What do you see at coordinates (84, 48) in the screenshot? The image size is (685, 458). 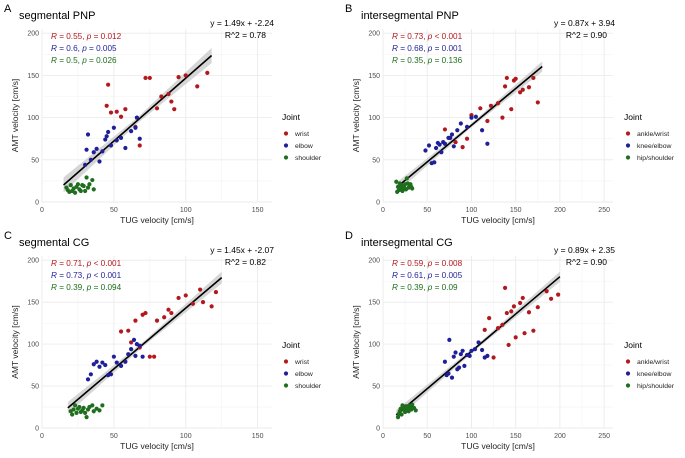 I see `stat-annotation-elbow: R = 0.6, p = 0.005` at bounding box center [84, 48].